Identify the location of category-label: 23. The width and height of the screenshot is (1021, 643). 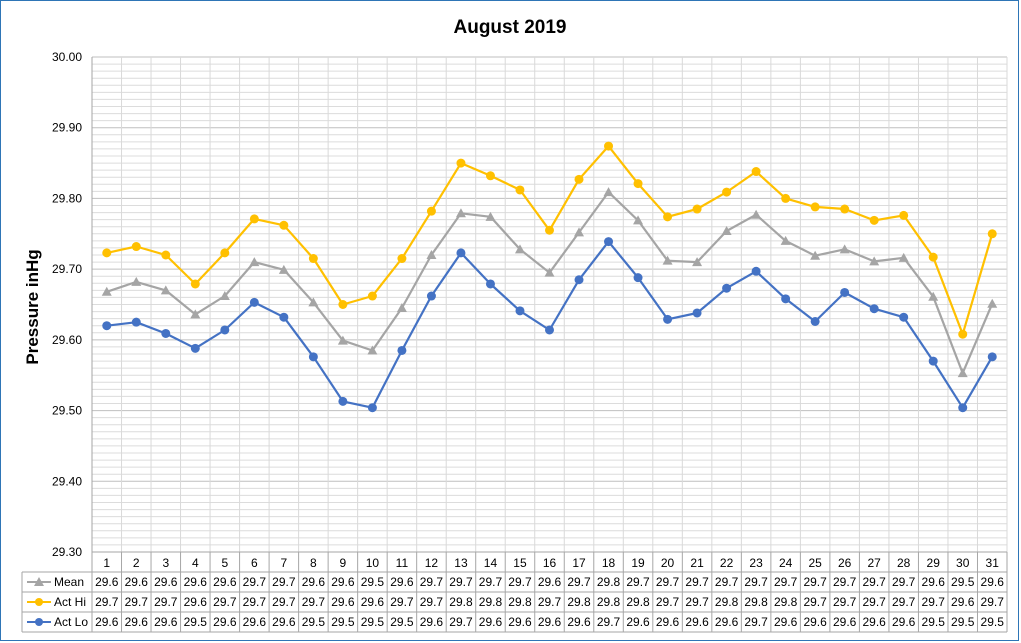
(756, 563).